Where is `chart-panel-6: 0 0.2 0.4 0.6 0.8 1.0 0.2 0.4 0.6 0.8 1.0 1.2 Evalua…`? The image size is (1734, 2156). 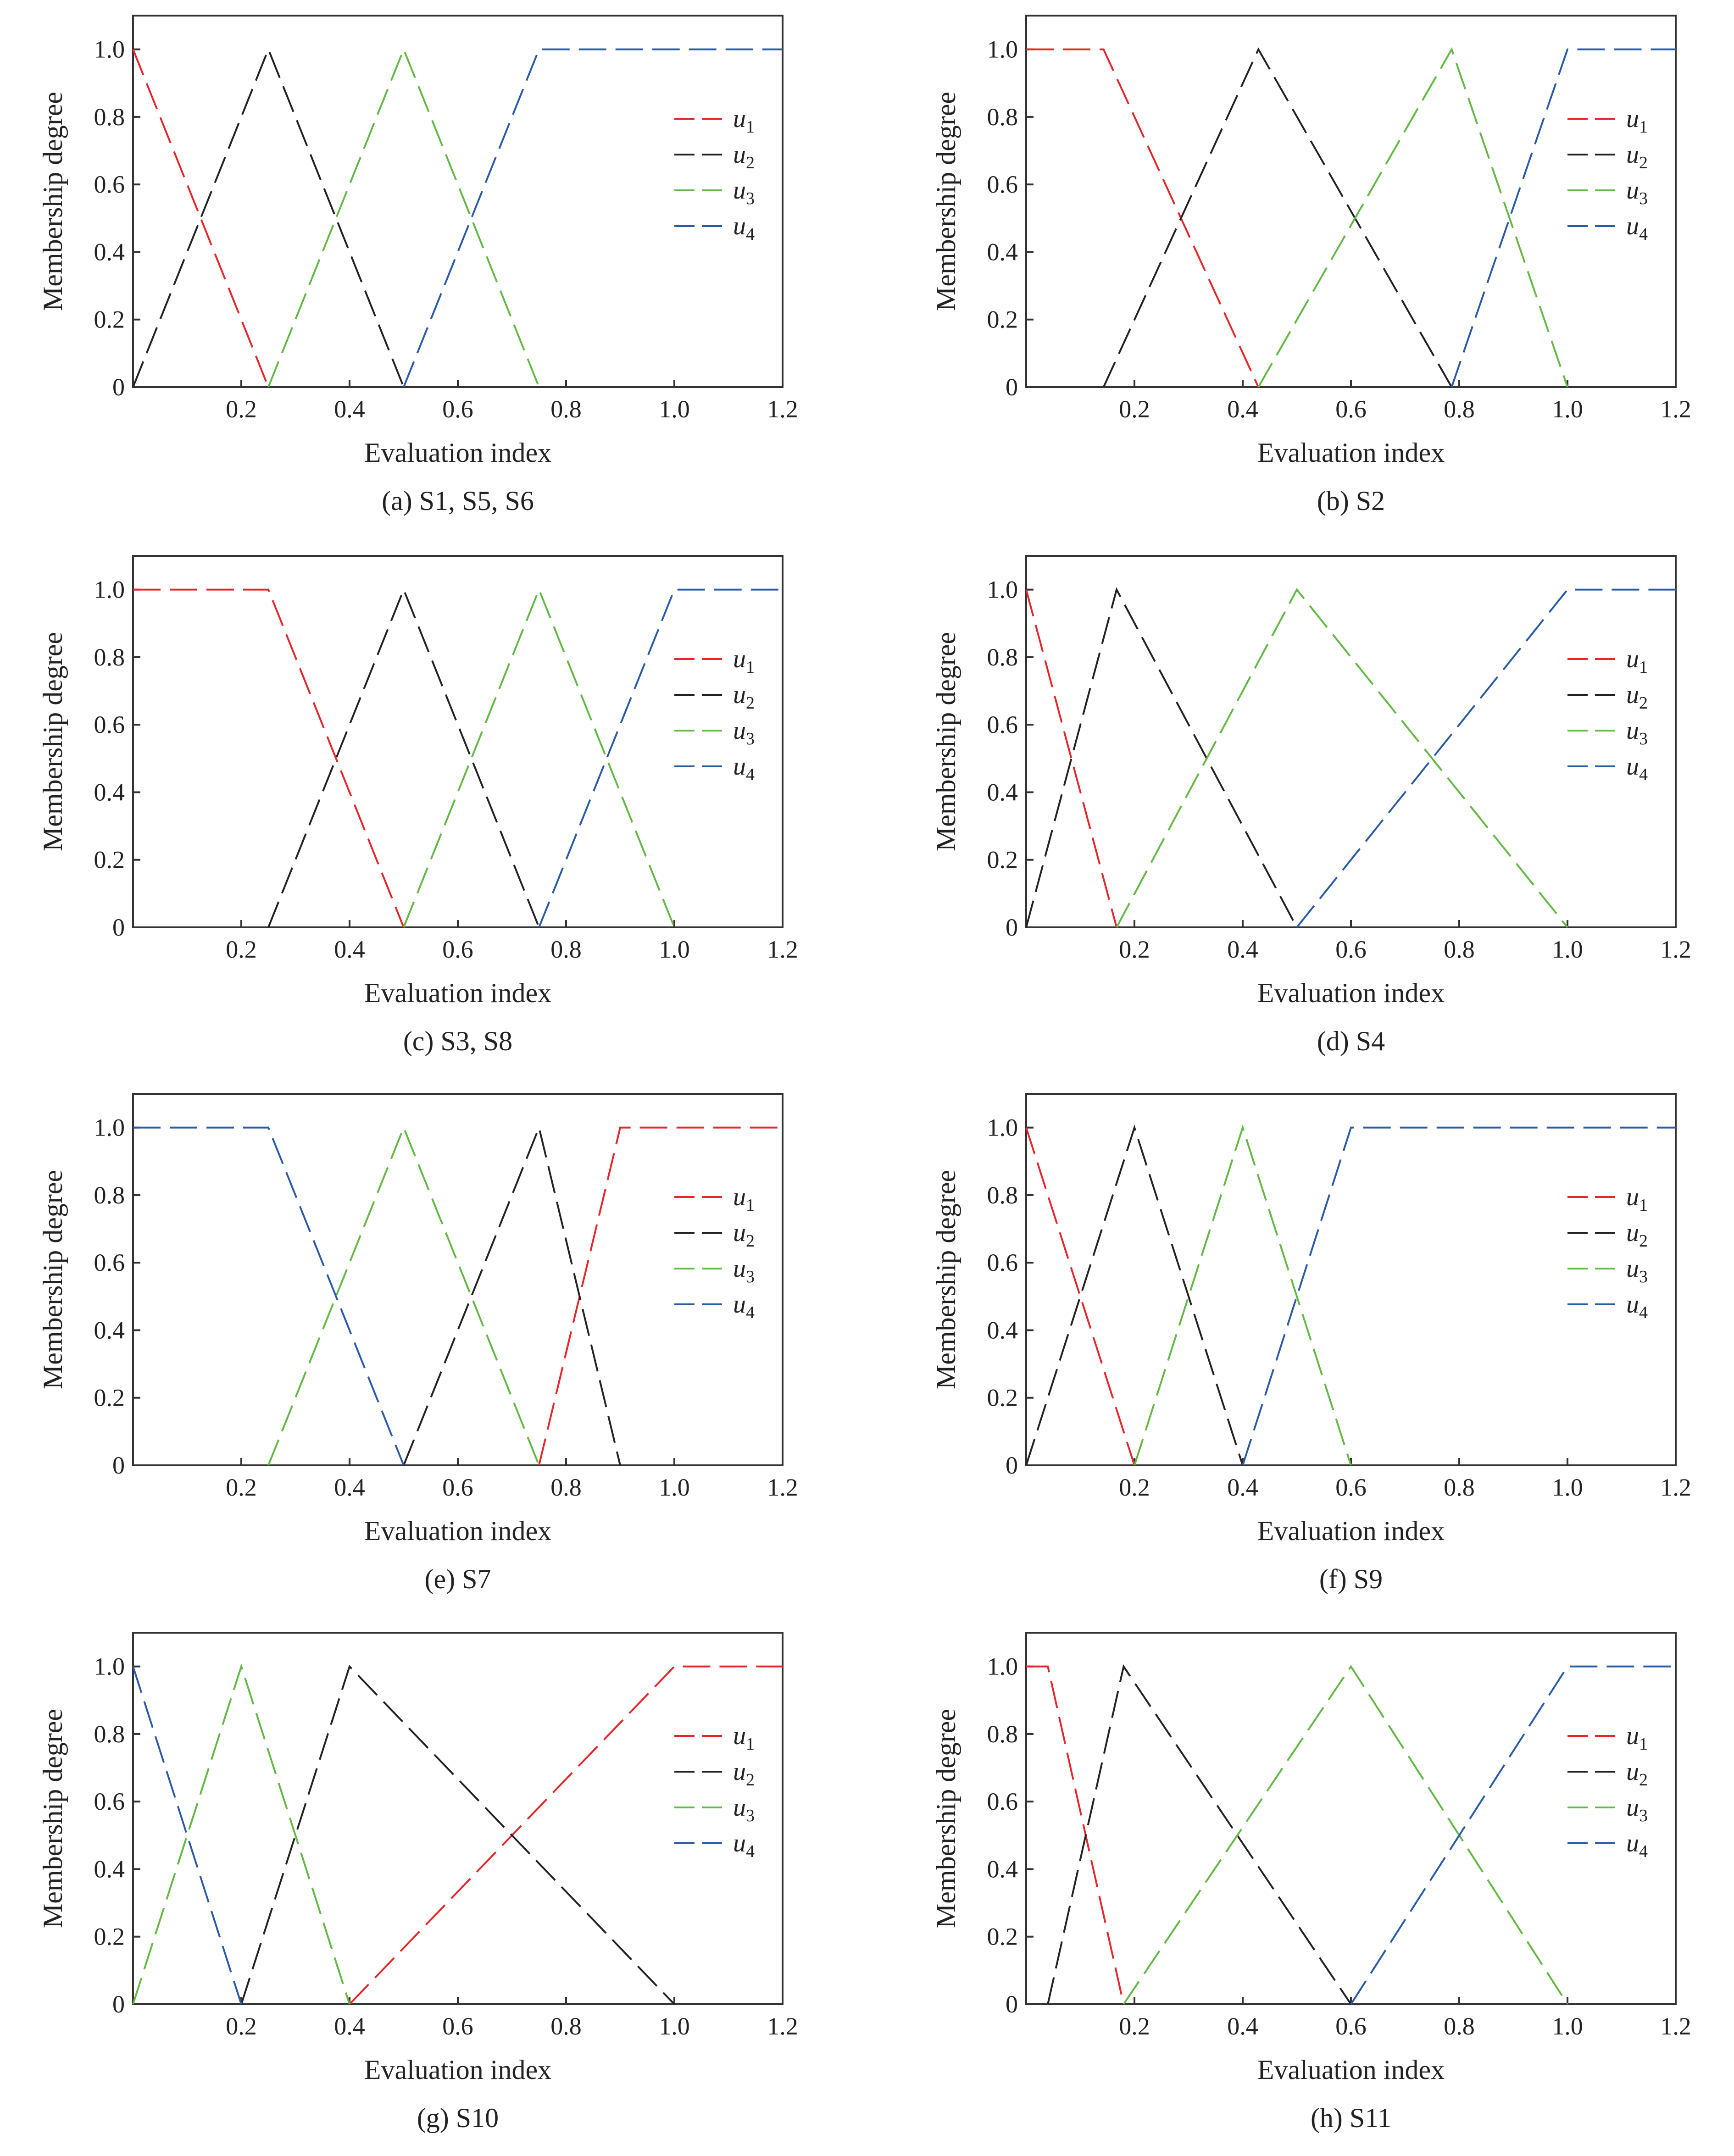
chart-panel-6: 0 0.2 0.4 0.6 0.8 1.0 0.2 0.4 0.6 0.8 1.0 1.2 Evalua… is located at coordinates (1311, 1343).